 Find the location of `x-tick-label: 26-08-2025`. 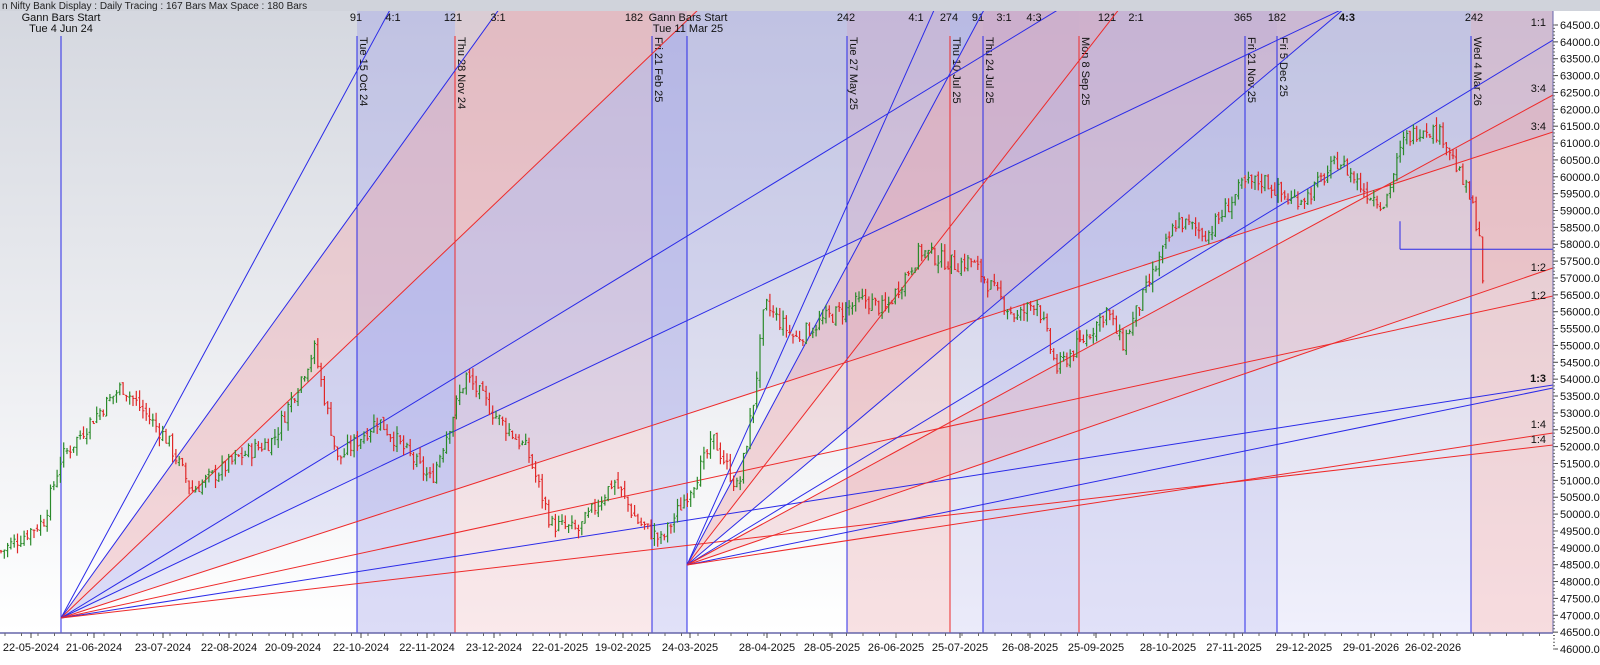

x-tick-label: 26-08-2025 is located at coordinates (1030, 648).